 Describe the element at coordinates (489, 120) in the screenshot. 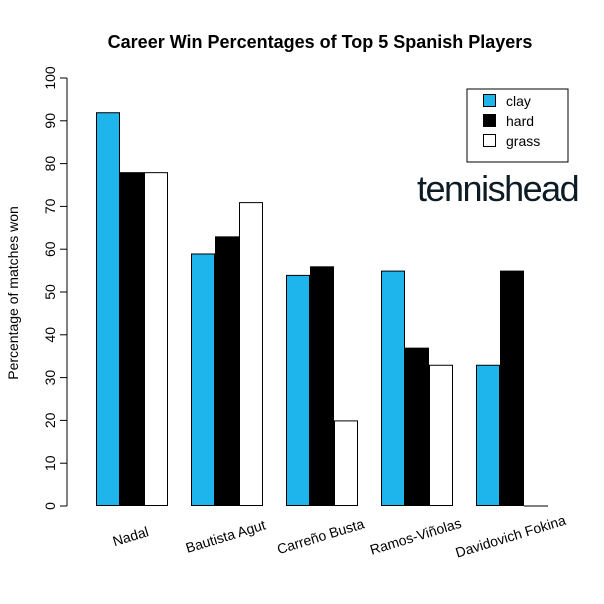

I see `legend-swatch-hard` at that location.